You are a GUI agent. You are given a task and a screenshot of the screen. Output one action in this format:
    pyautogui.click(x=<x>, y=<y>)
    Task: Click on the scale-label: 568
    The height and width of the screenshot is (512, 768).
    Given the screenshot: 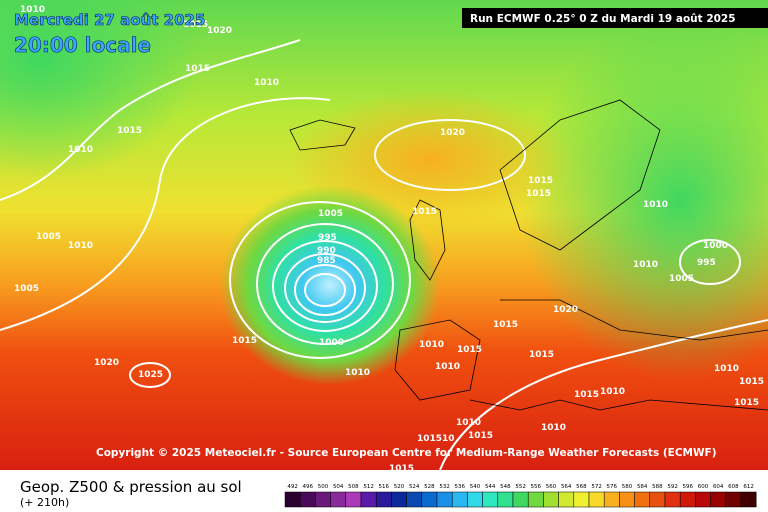 What is the action you would take?
    pyautogui.click(x=581, y=487)
    